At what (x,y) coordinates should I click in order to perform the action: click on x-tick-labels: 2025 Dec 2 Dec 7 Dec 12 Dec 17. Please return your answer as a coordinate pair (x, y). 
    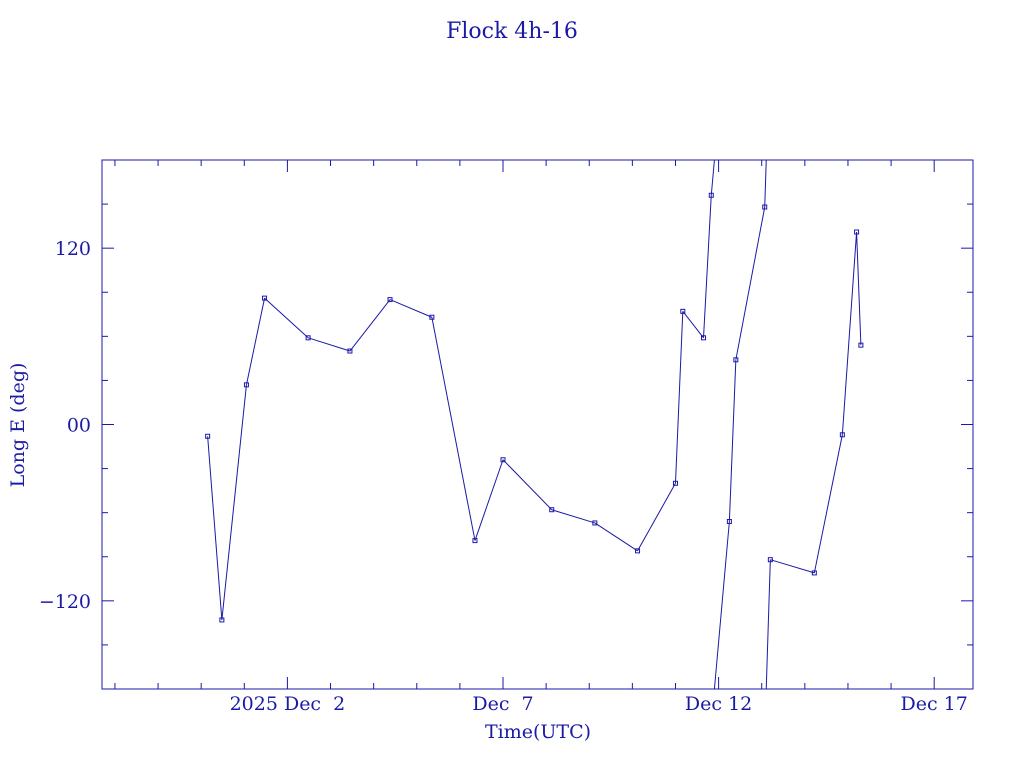
    Looking at the image, I should click on (599, 704).